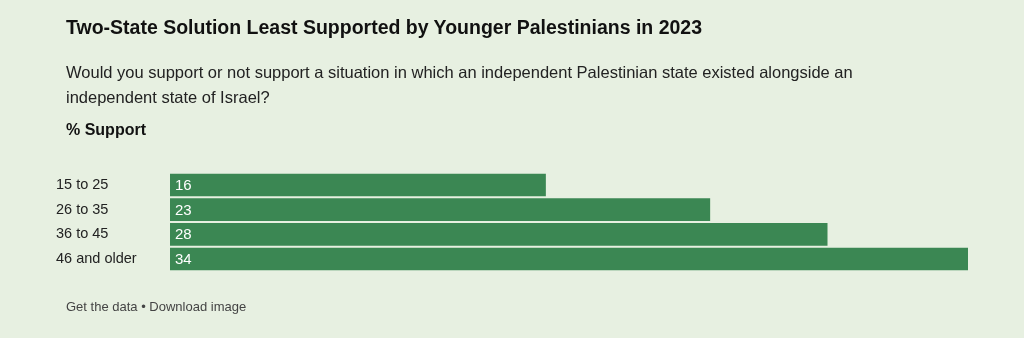 The height and width of the screenshot is (338, 1024). What do you see at coordinates (183, 185) in the screenshot?
I see `data-label: 16` at bounding box center [183, 185].